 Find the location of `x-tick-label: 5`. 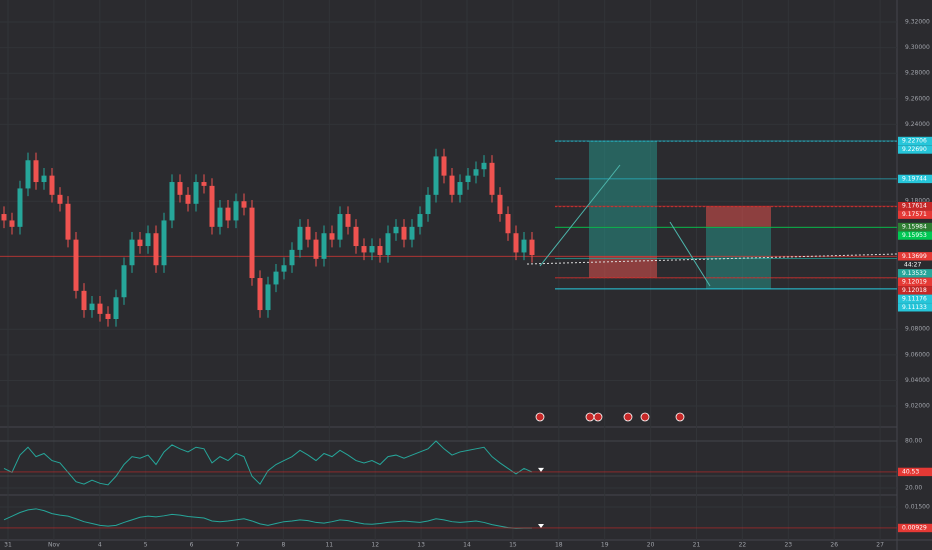

x-tick-label: 5 is located at coordinates (146, 545).